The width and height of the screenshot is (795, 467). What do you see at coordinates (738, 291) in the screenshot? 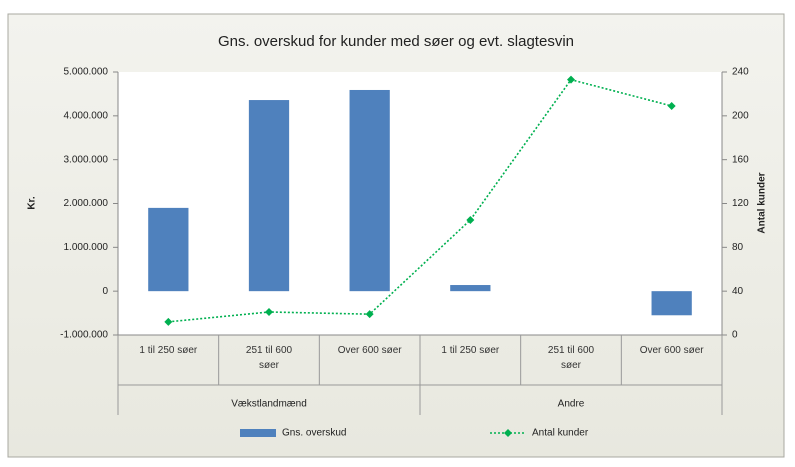
I see `y2-tick-label: 40` at bounding box center [738, 291].